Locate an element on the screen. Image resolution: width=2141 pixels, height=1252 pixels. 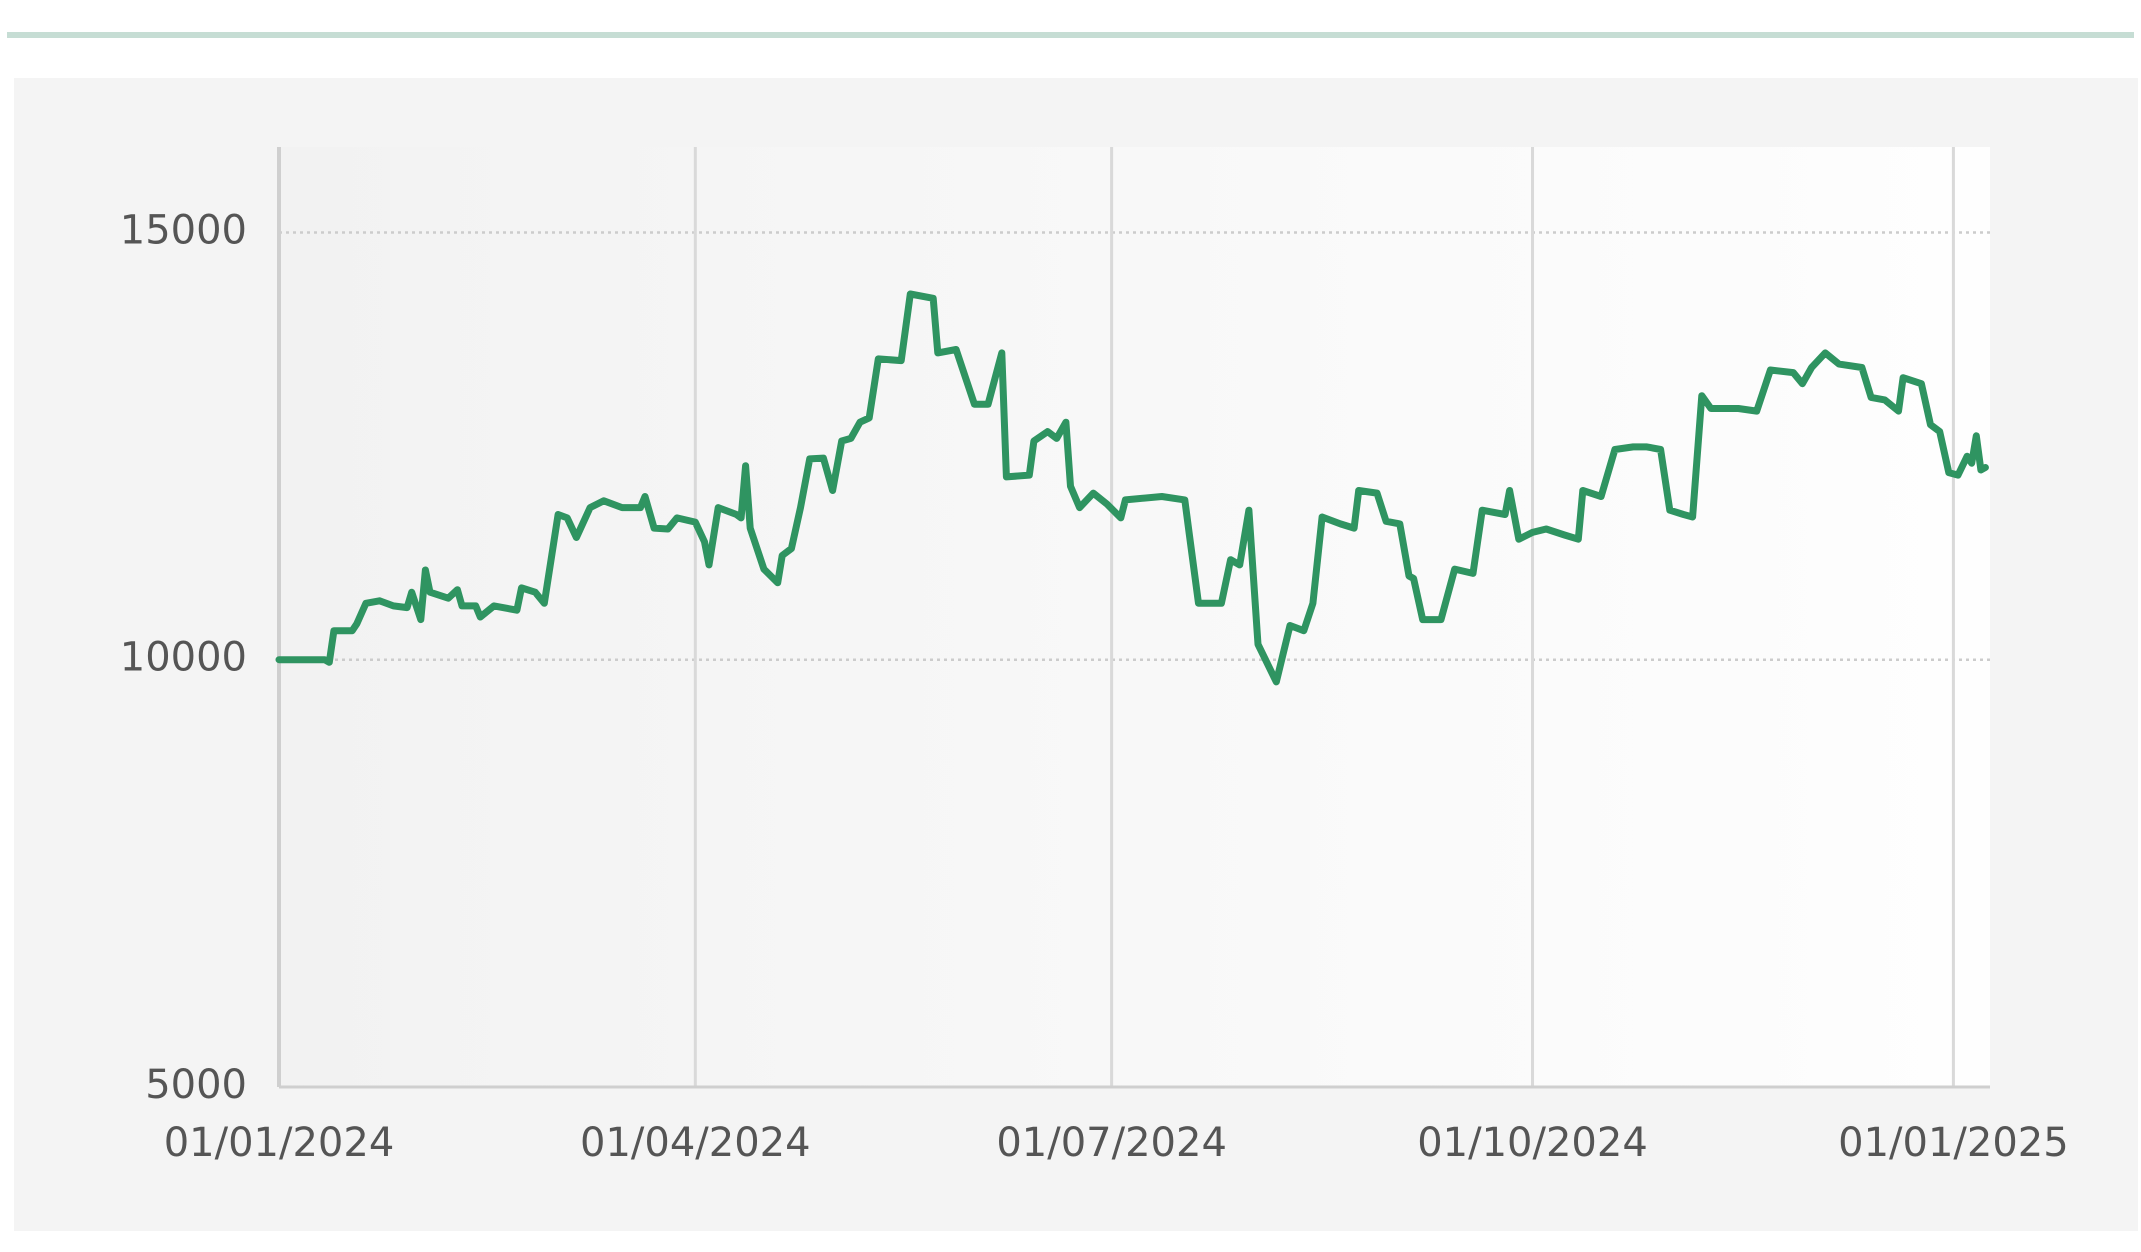
y-tick-label: 10000 is located at coordinates (183, 658).